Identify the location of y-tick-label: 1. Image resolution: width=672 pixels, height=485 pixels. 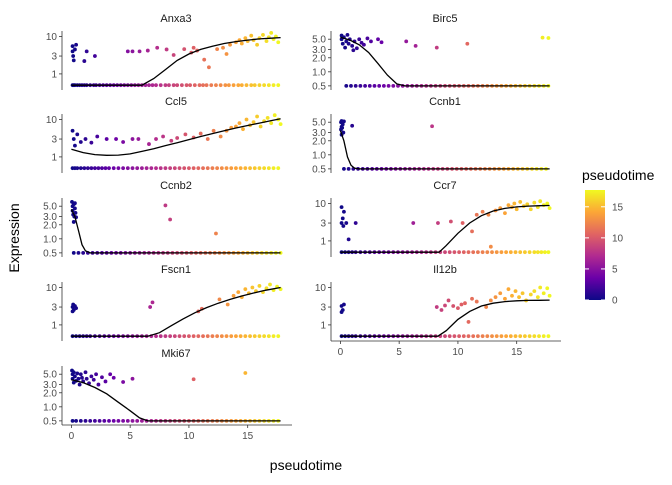
(323, 325).